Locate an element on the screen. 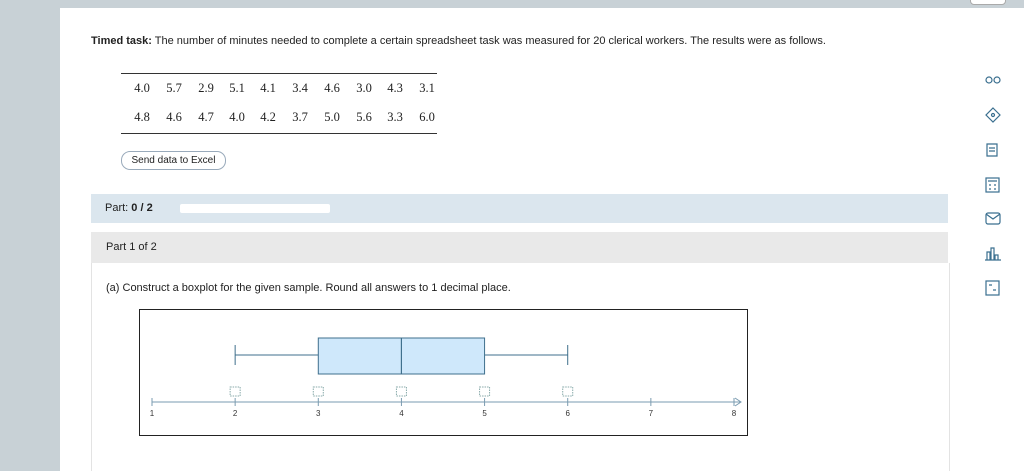 This screenshot has width=1024, height=471. chart-icon is located at coordinates (993, 254).